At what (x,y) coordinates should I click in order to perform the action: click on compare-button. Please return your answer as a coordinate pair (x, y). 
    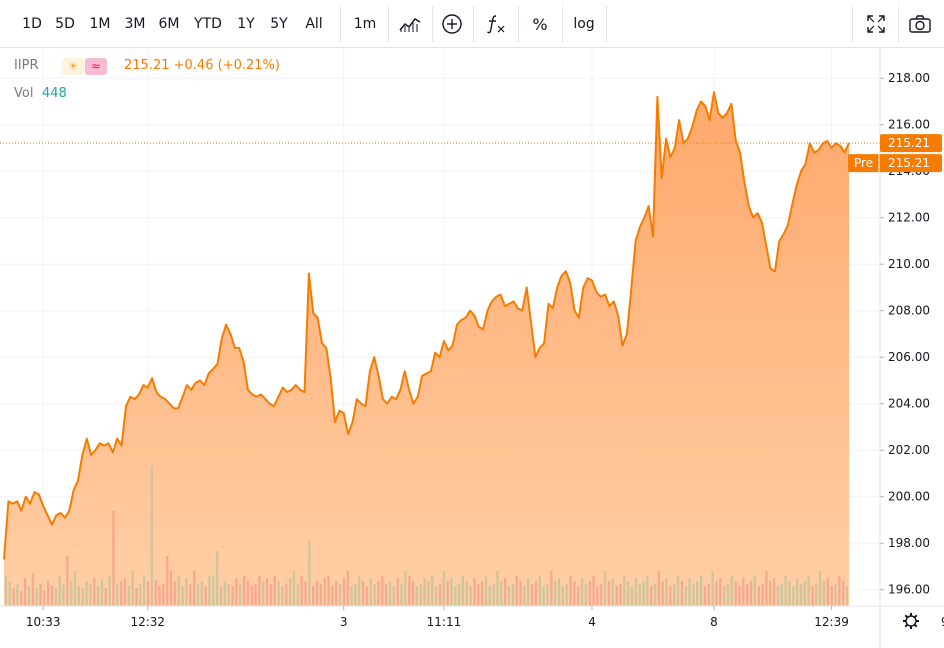
    Looking at the image, I should click on (452, 24).